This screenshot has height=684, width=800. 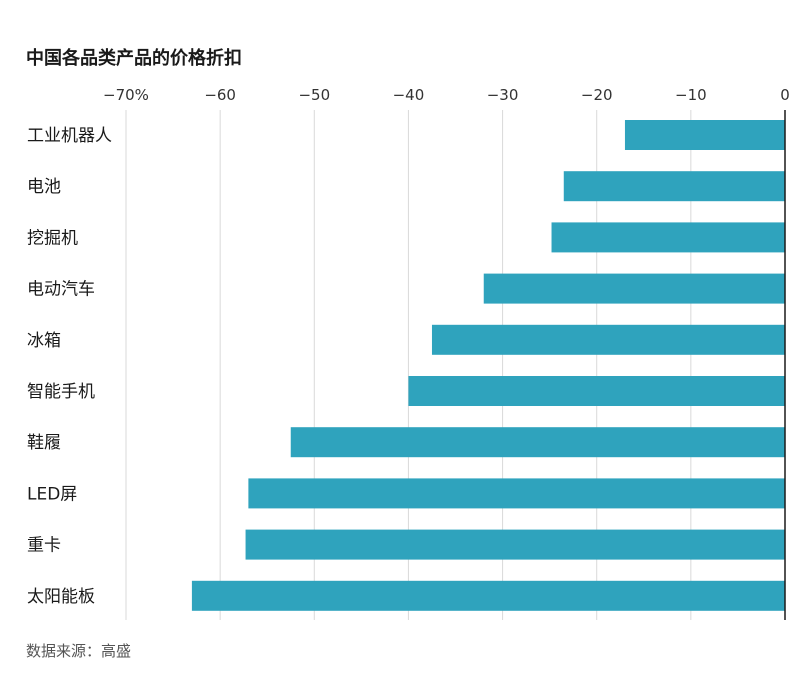 I want to click on category-label: 智能手机, so click(x=61, y=392).